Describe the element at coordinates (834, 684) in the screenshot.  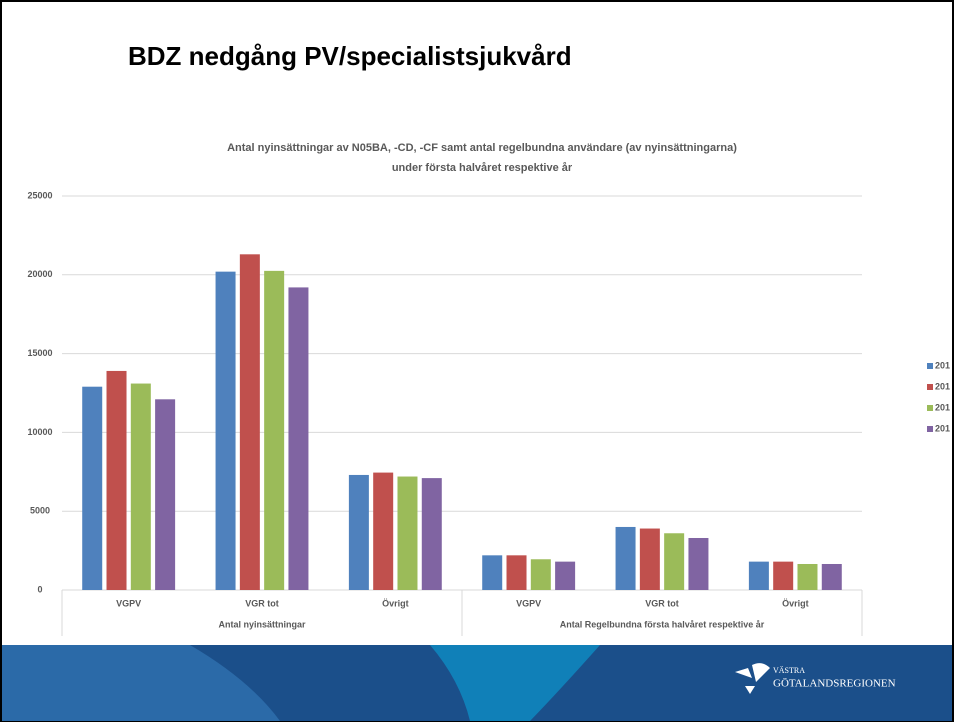
I see `logo-text: GÖTALANDSREGIONEN` at that location.